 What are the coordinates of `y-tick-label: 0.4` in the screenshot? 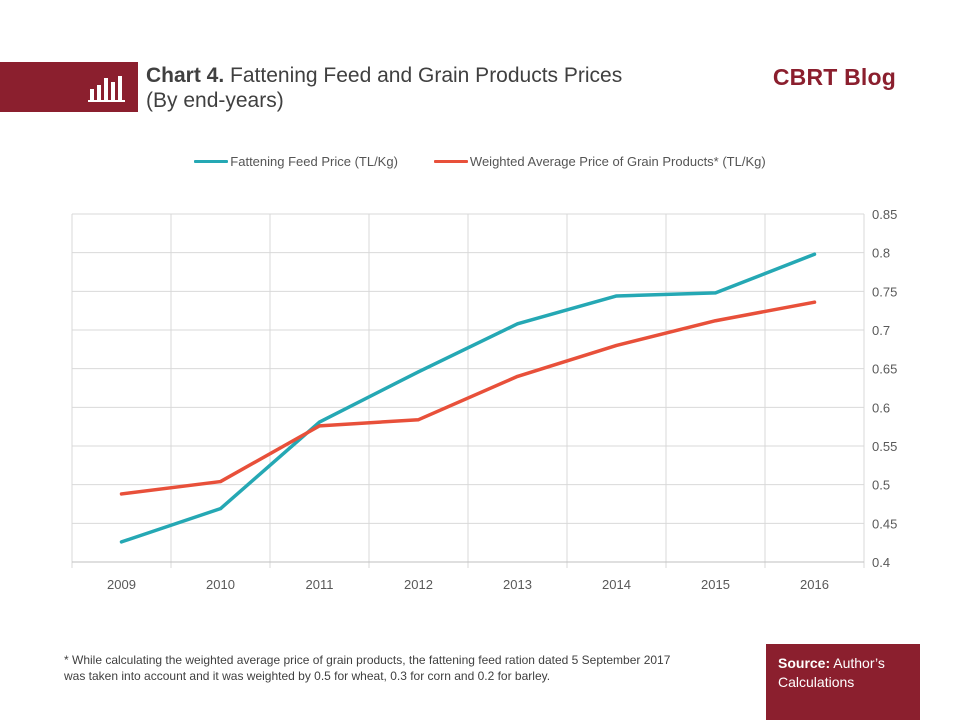 It's located at (881, 562).